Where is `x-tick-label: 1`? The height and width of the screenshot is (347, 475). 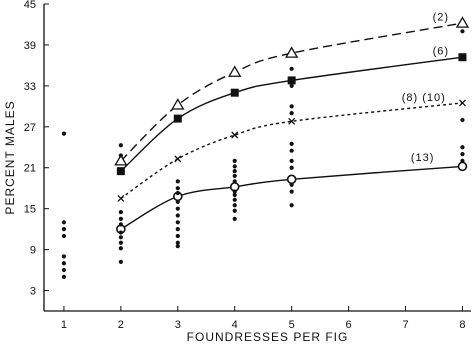
x-tick-label: 1 is located at coordinates (64, 325).